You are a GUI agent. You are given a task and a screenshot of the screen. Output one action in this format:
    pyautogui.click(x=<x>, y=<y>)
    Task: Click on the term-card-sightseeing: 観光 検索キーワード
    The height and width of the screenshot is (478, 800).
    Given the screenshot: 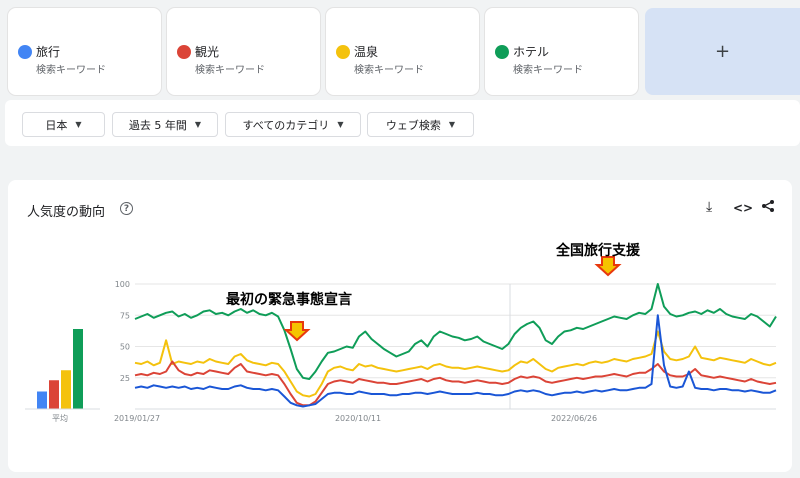 What is the action you would take?
    pyautogui.click(x=243, y=51)
    